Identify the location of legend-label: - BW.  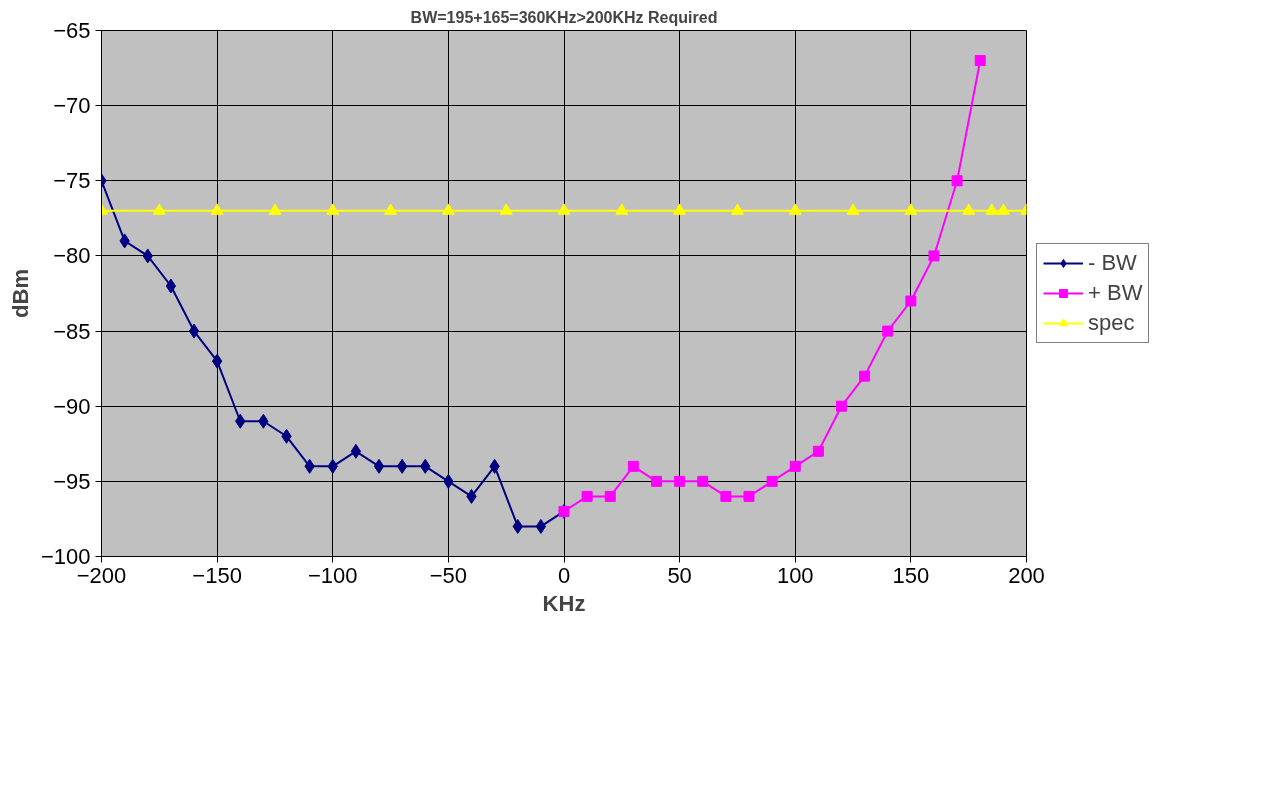
(1112, 263).